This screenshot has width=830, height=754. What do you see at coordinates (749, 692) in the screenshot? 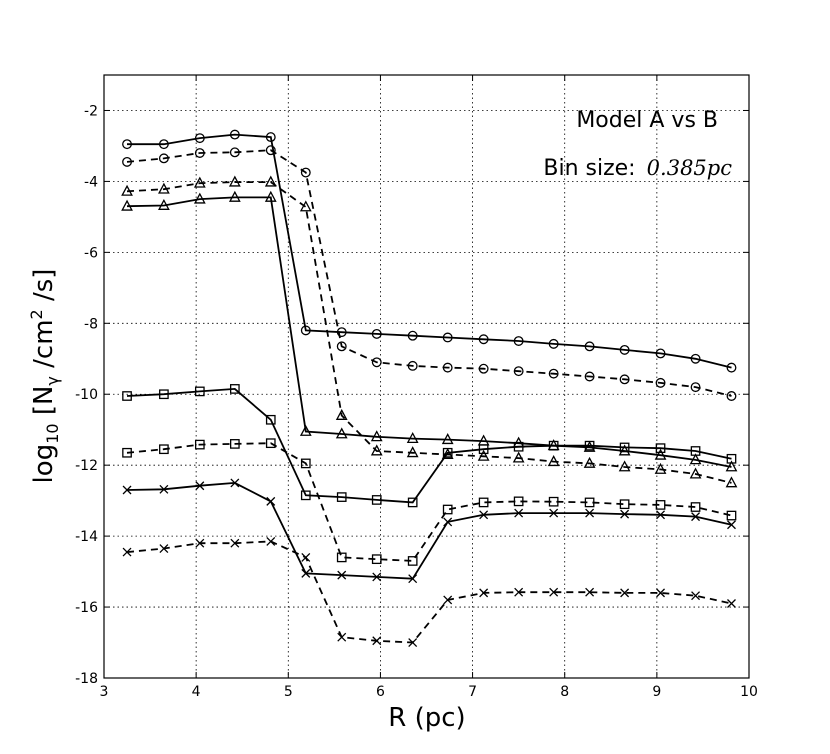
I see `x-tick-label: 10` at bounding box center [749, 692].